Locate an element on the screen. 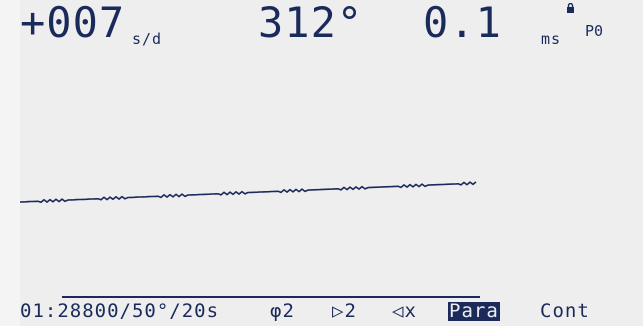 The width and height of the screenshot is (643, 326). phi-icon: φ2 is located at coordinates (282, 311).